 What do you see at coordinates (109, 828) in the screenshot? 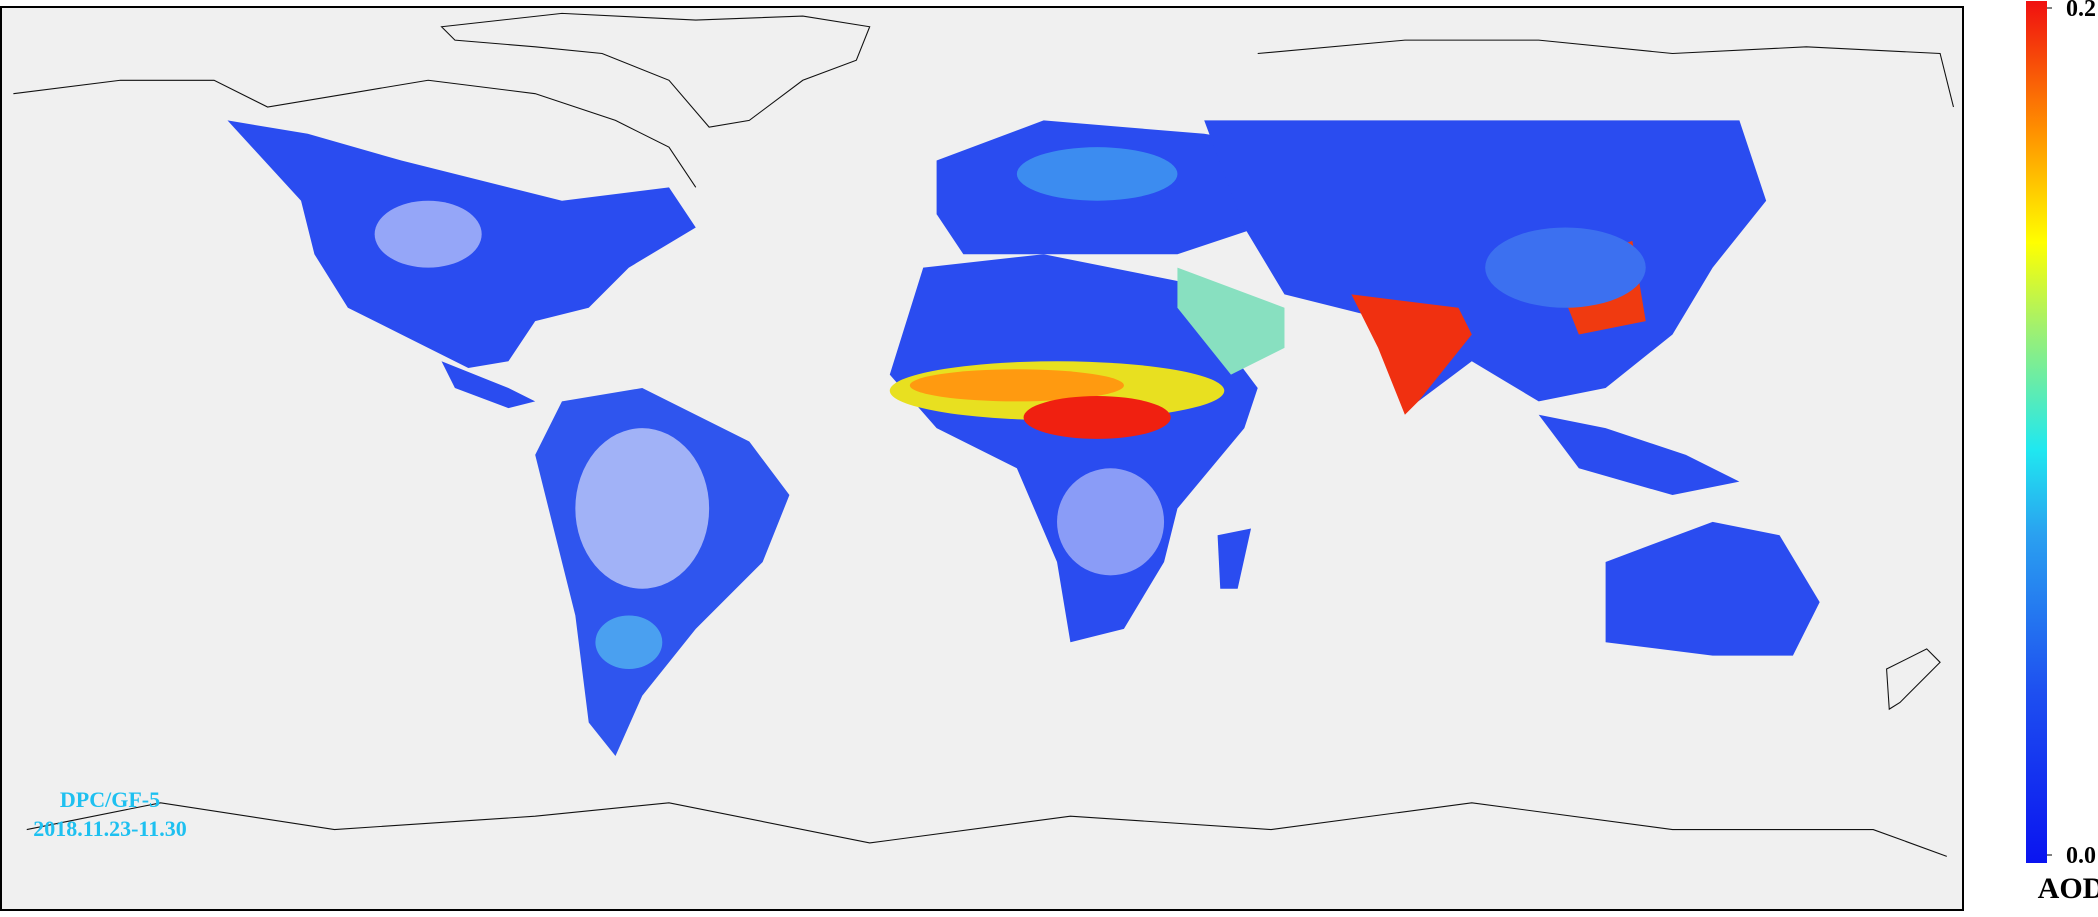
I see `date-label: 2018.11.23-11.30` at bounding box center [109, 828].